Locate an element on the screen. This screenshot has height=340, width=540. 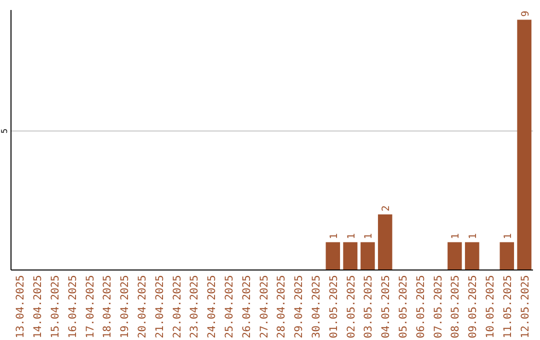
x-tick-label: 09.05.2025 is located at coordinates (473, 306).